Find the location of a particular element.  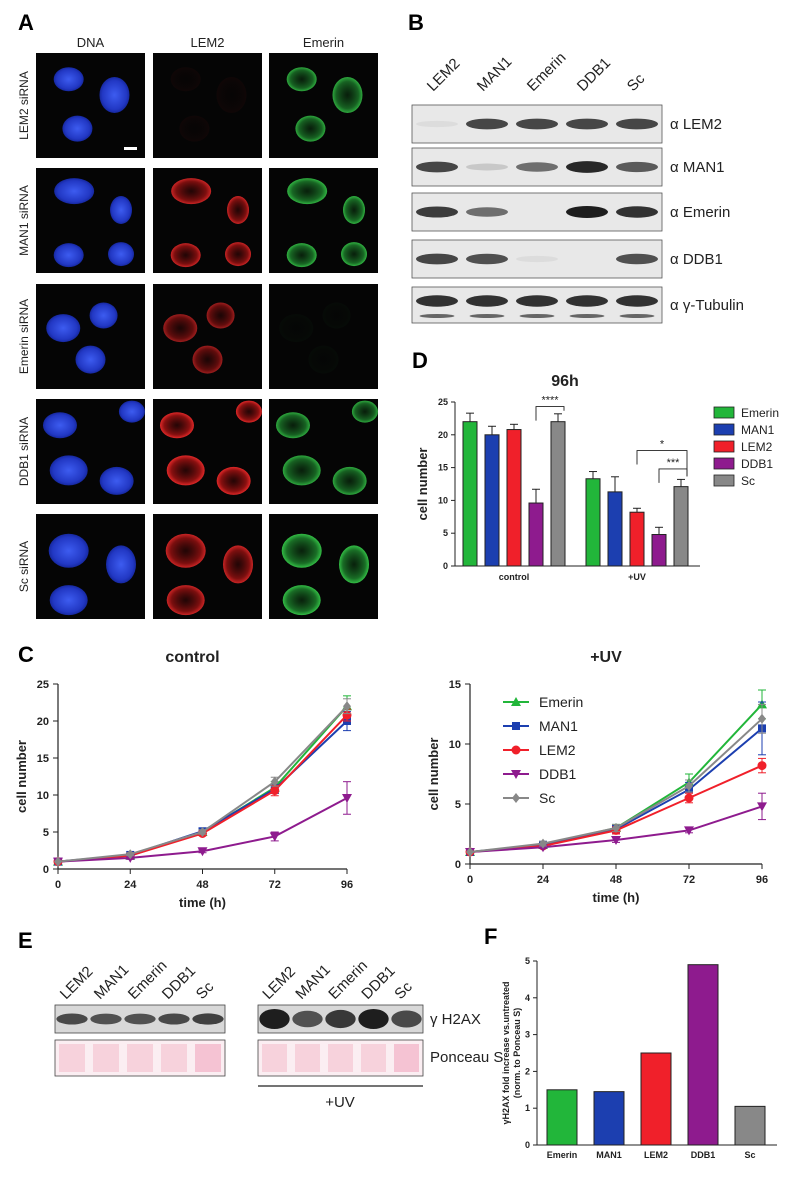

uv-label: +UV is located at coordinates (340, 1102).